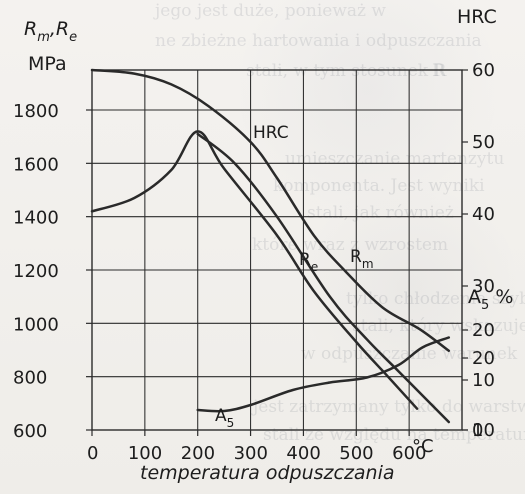 The height and width of the screenshot is (494, 525). What do you see at coordinates (483, 380) in the screenshot?
I see `a5-axis-tick-label: 10` at bounding box center [483, 380].